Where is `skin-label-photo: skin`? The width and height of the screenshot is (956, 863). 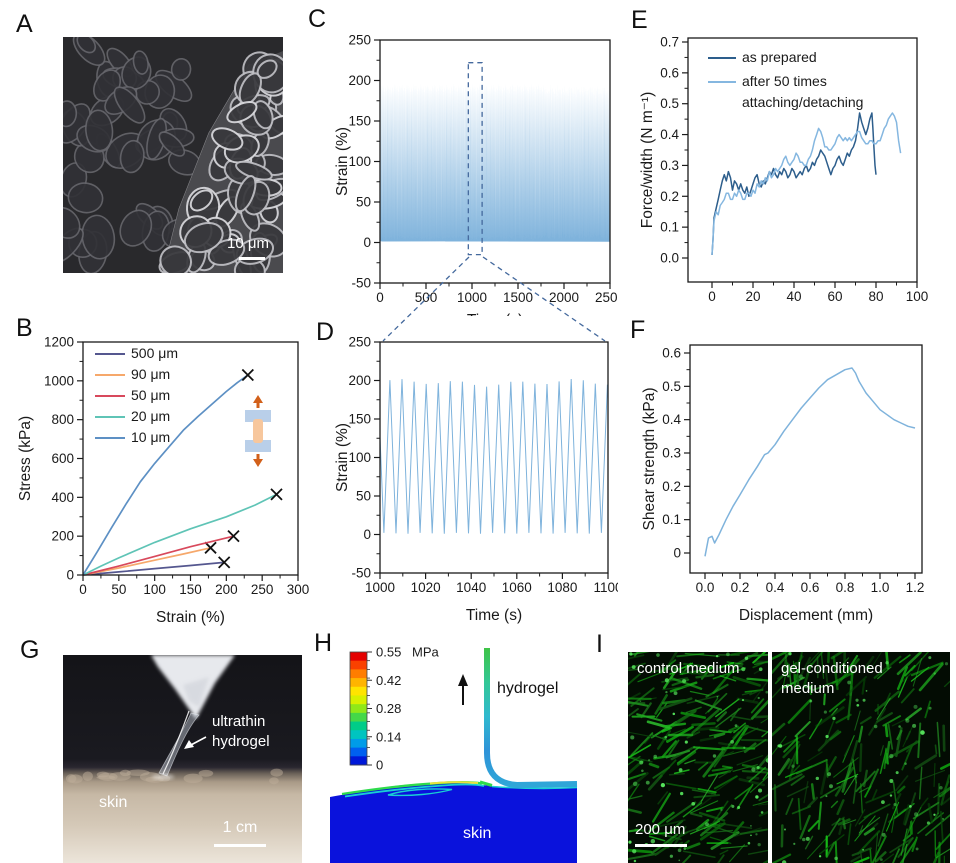 skin-label-photo: skin is located at coordinates (113, 802).